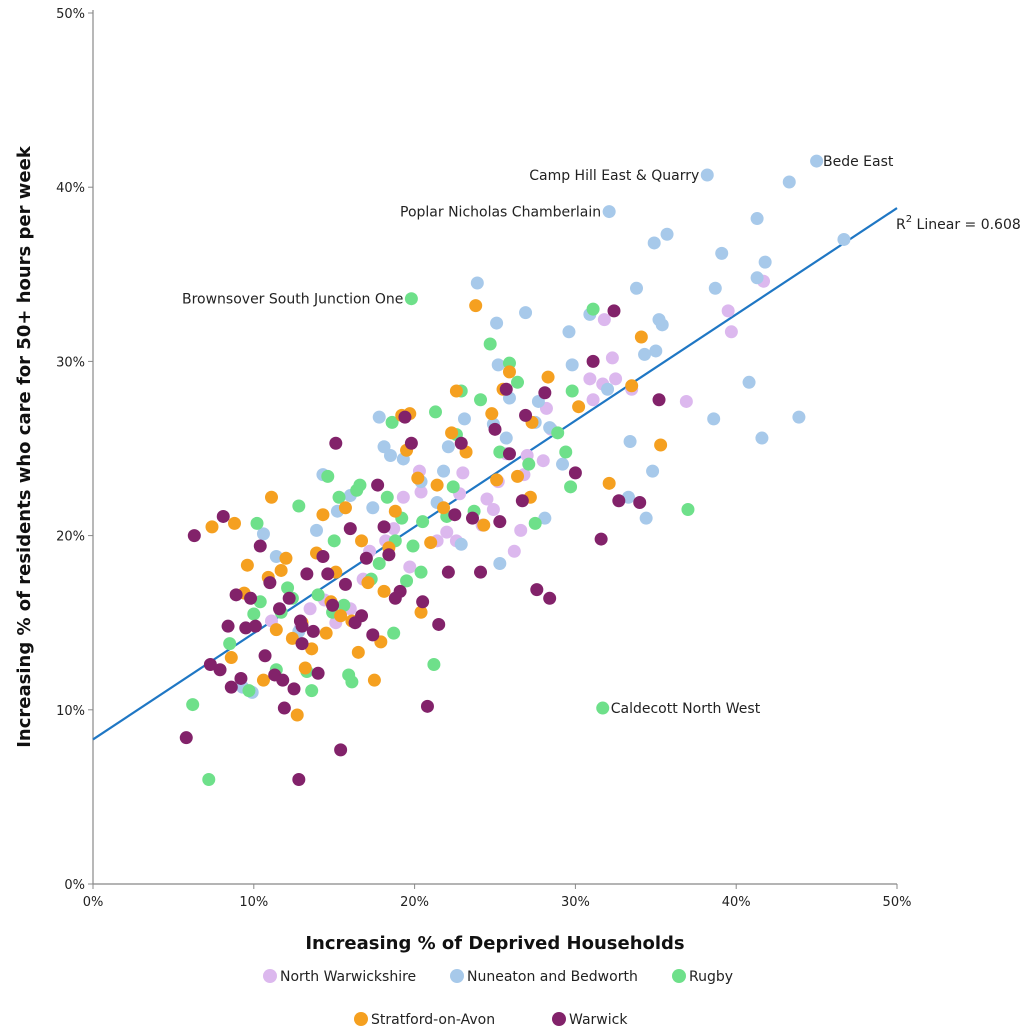 This screenshot has height=1028, width=1032. What do you see at coordinates (552, 977) in the screenshot?
I see `legend-label-nuneaton-and-bedworth: Nuneaton and Bedworth` at bounding box center [552, 977].